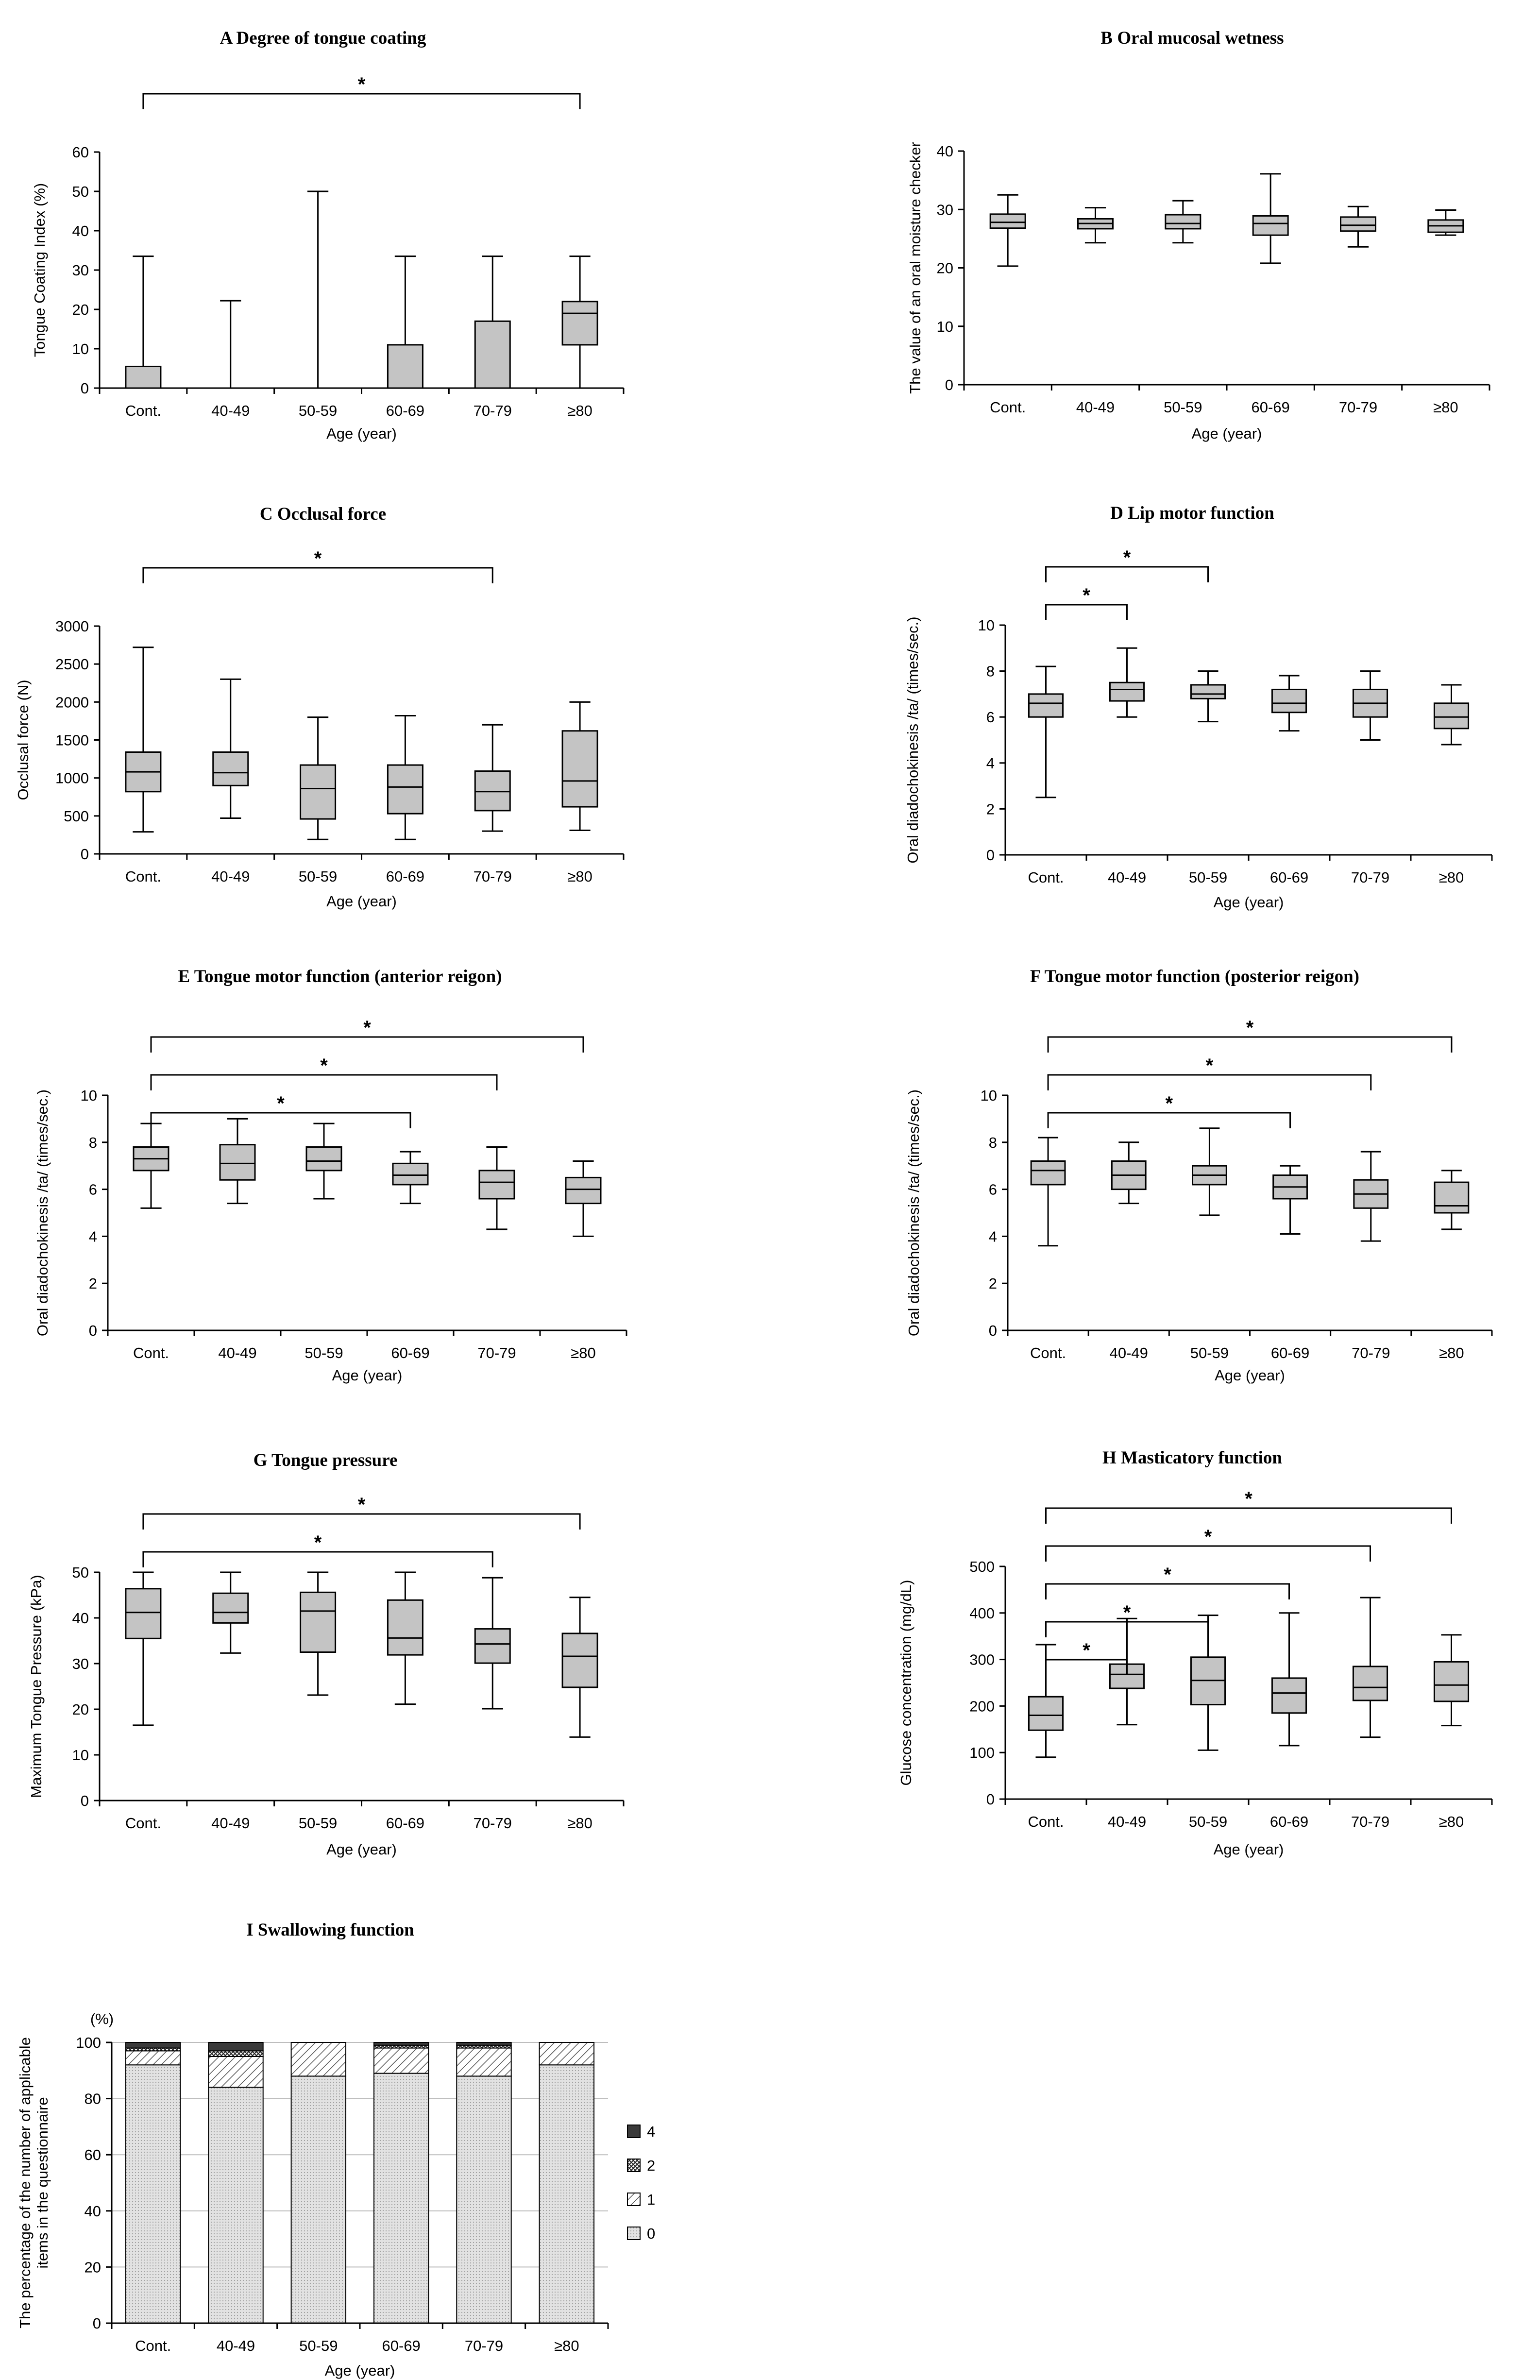 This screenshot has height=2380, width=1540. What do you see at coordinates (72, 626) in the screenshot?
I see `y-tick-label: 3000` at bounding box center [72, 626].